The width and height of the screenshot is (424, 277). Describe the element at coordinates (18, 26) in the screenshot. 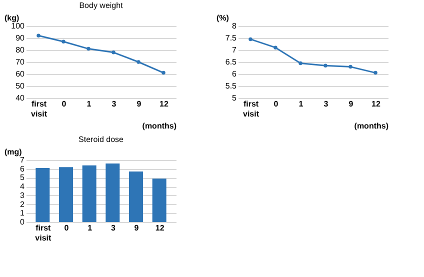

I see `y-tick-label: 100` at that location.